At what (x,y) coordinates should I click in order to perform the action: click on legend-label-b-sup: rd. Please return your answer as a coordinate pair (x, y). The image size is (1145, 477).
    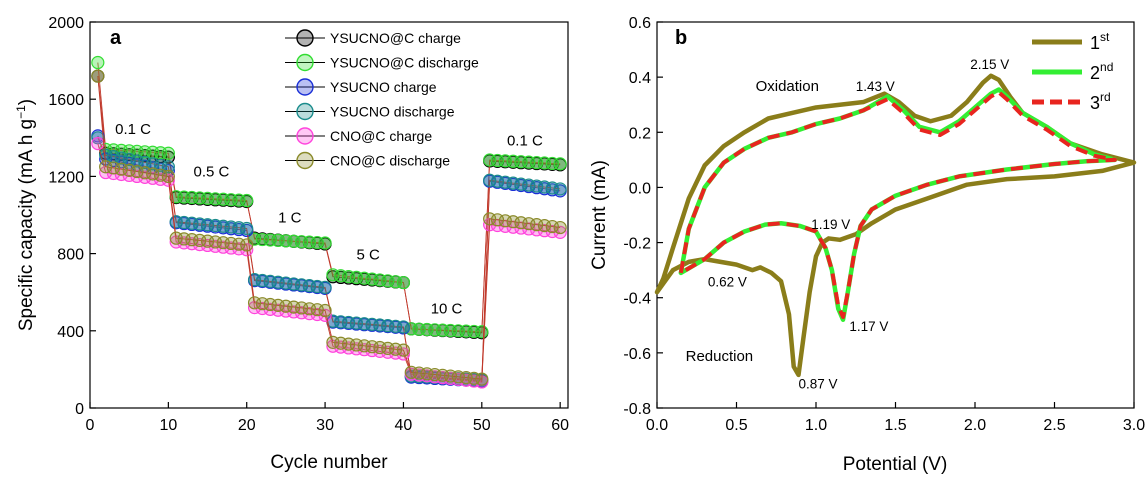
    Looking at the image, I should click on (1105, 97).